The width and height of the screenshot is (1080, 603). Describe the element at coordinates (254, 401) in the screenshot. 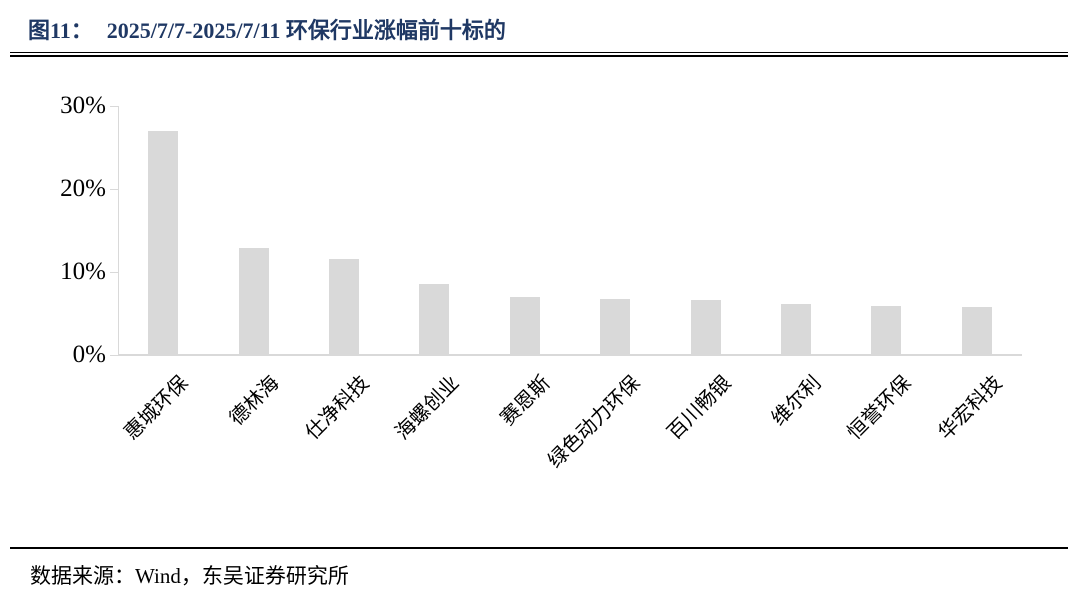

I see `x-axis-tick-label: 德林海` at that location.